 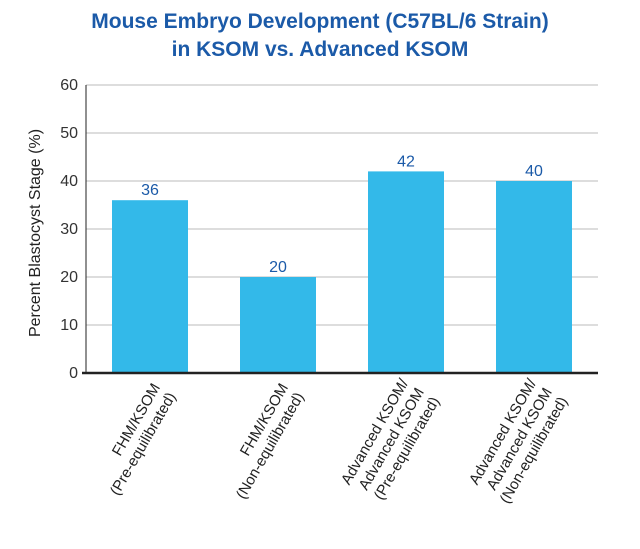 I want to click on y-tick-label: 20, so click(x=69, y=277).